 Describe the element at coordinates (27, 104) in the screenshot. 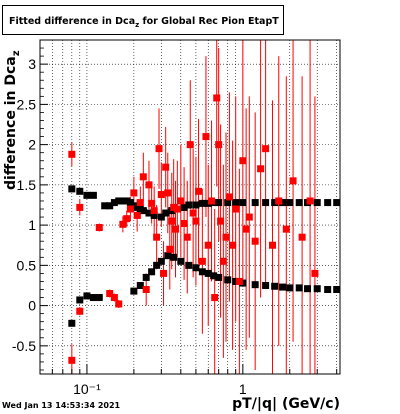

I see `y-tick-label: 2.5` at that location.